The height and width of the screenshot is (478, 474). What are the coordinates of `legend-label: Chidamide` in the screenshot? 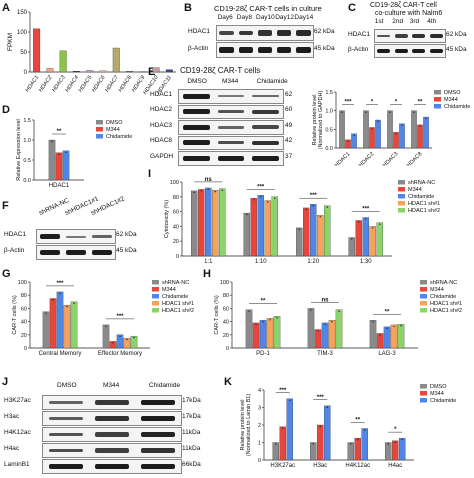 It's located at (443, 401).